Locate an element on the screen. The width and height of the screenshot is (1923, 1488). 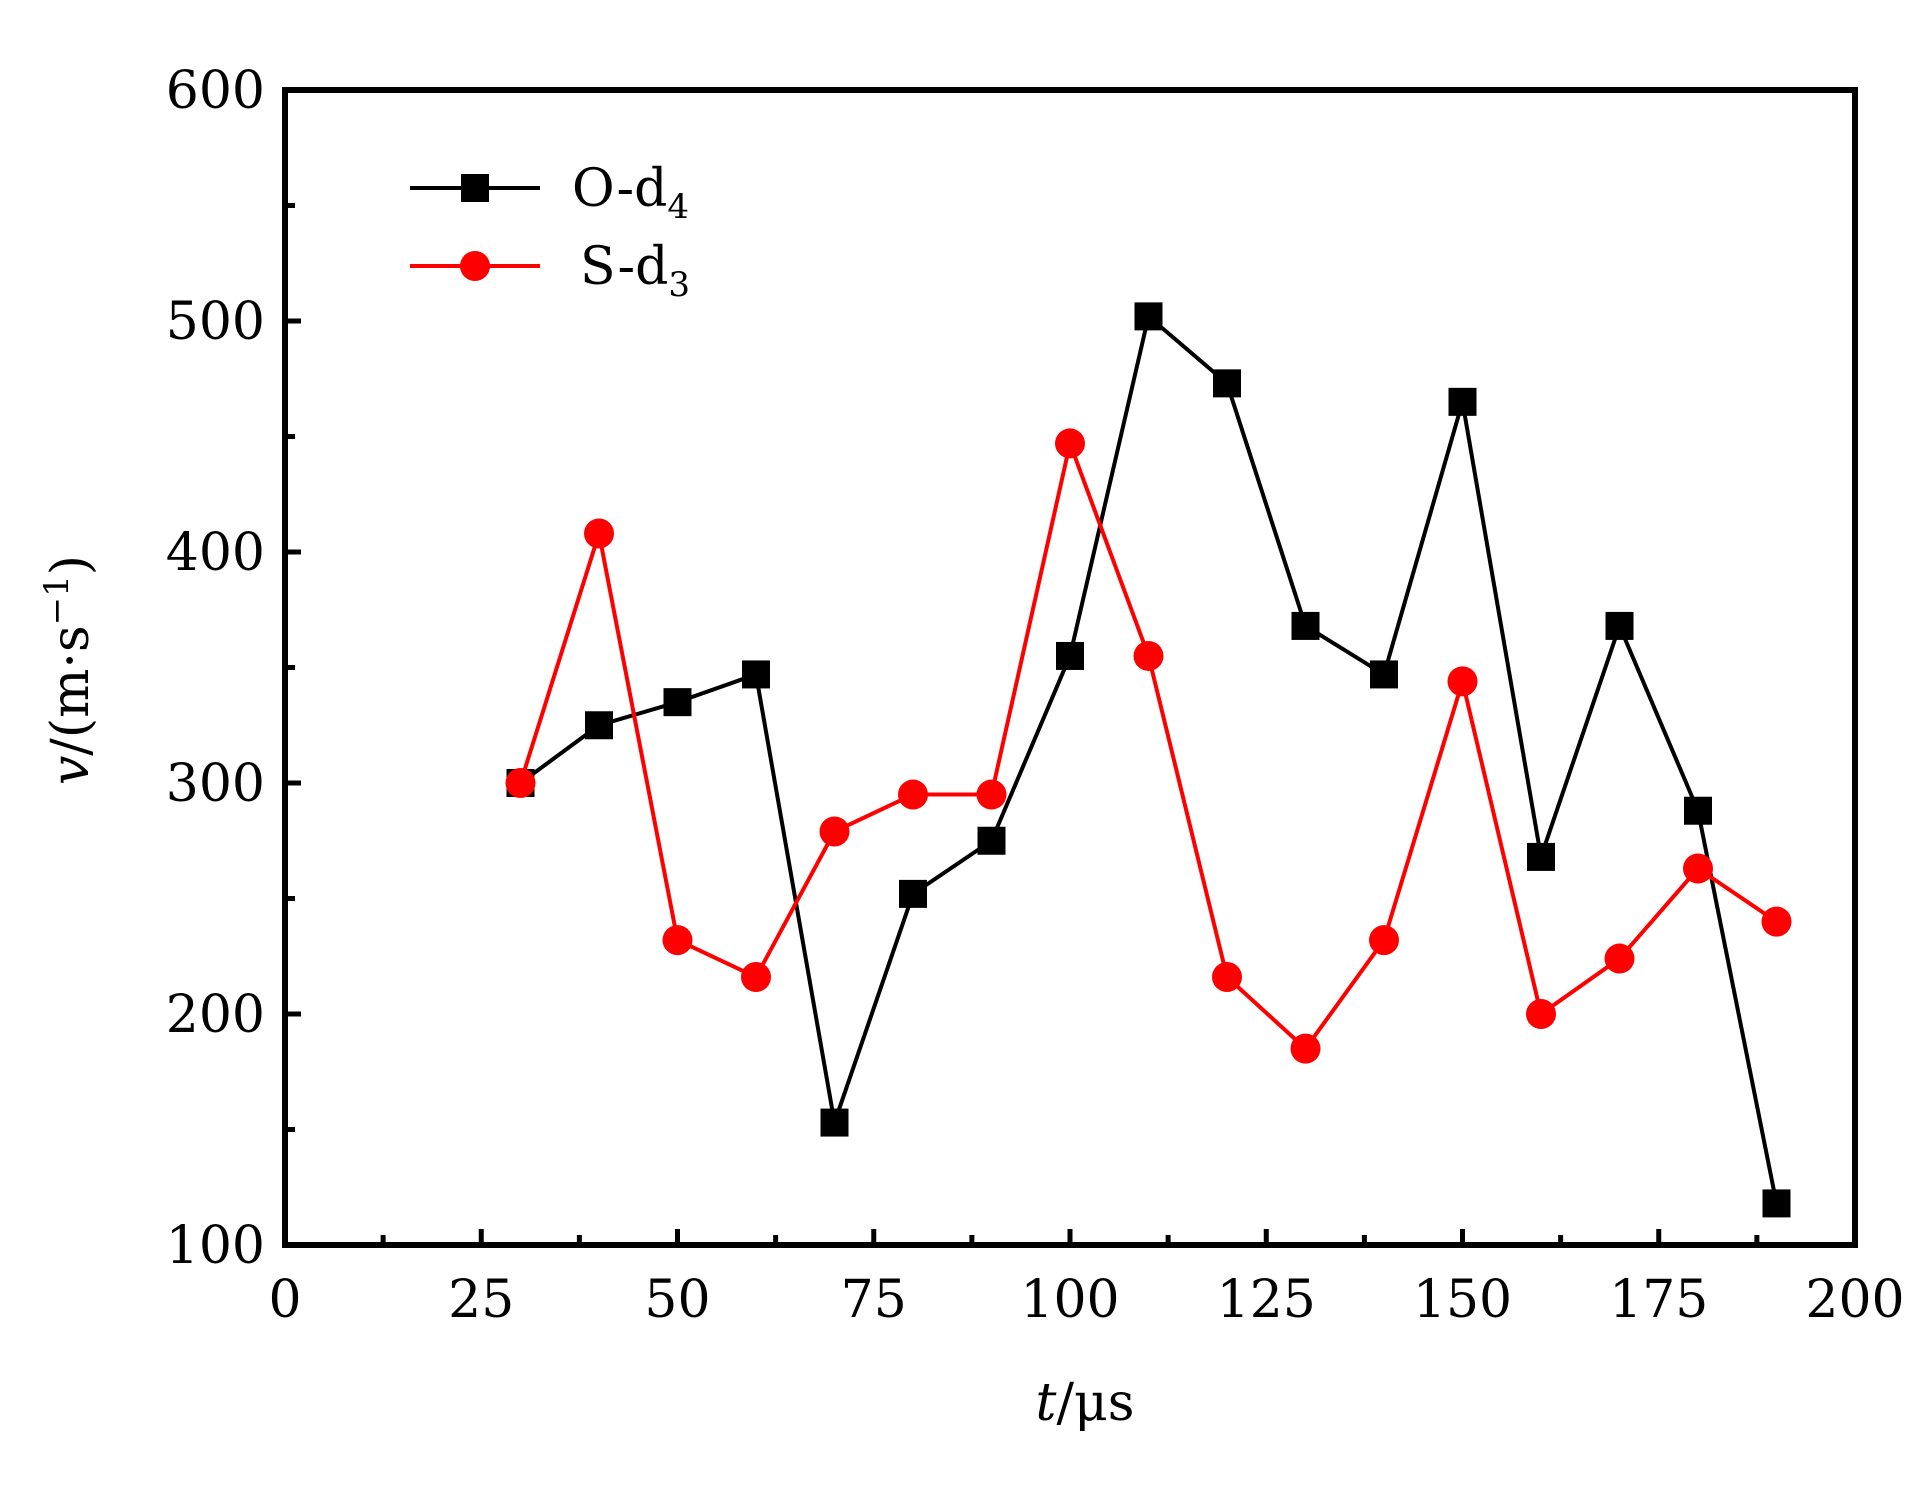
y-tick-label: 200 is located at coordinates (215, 1015).